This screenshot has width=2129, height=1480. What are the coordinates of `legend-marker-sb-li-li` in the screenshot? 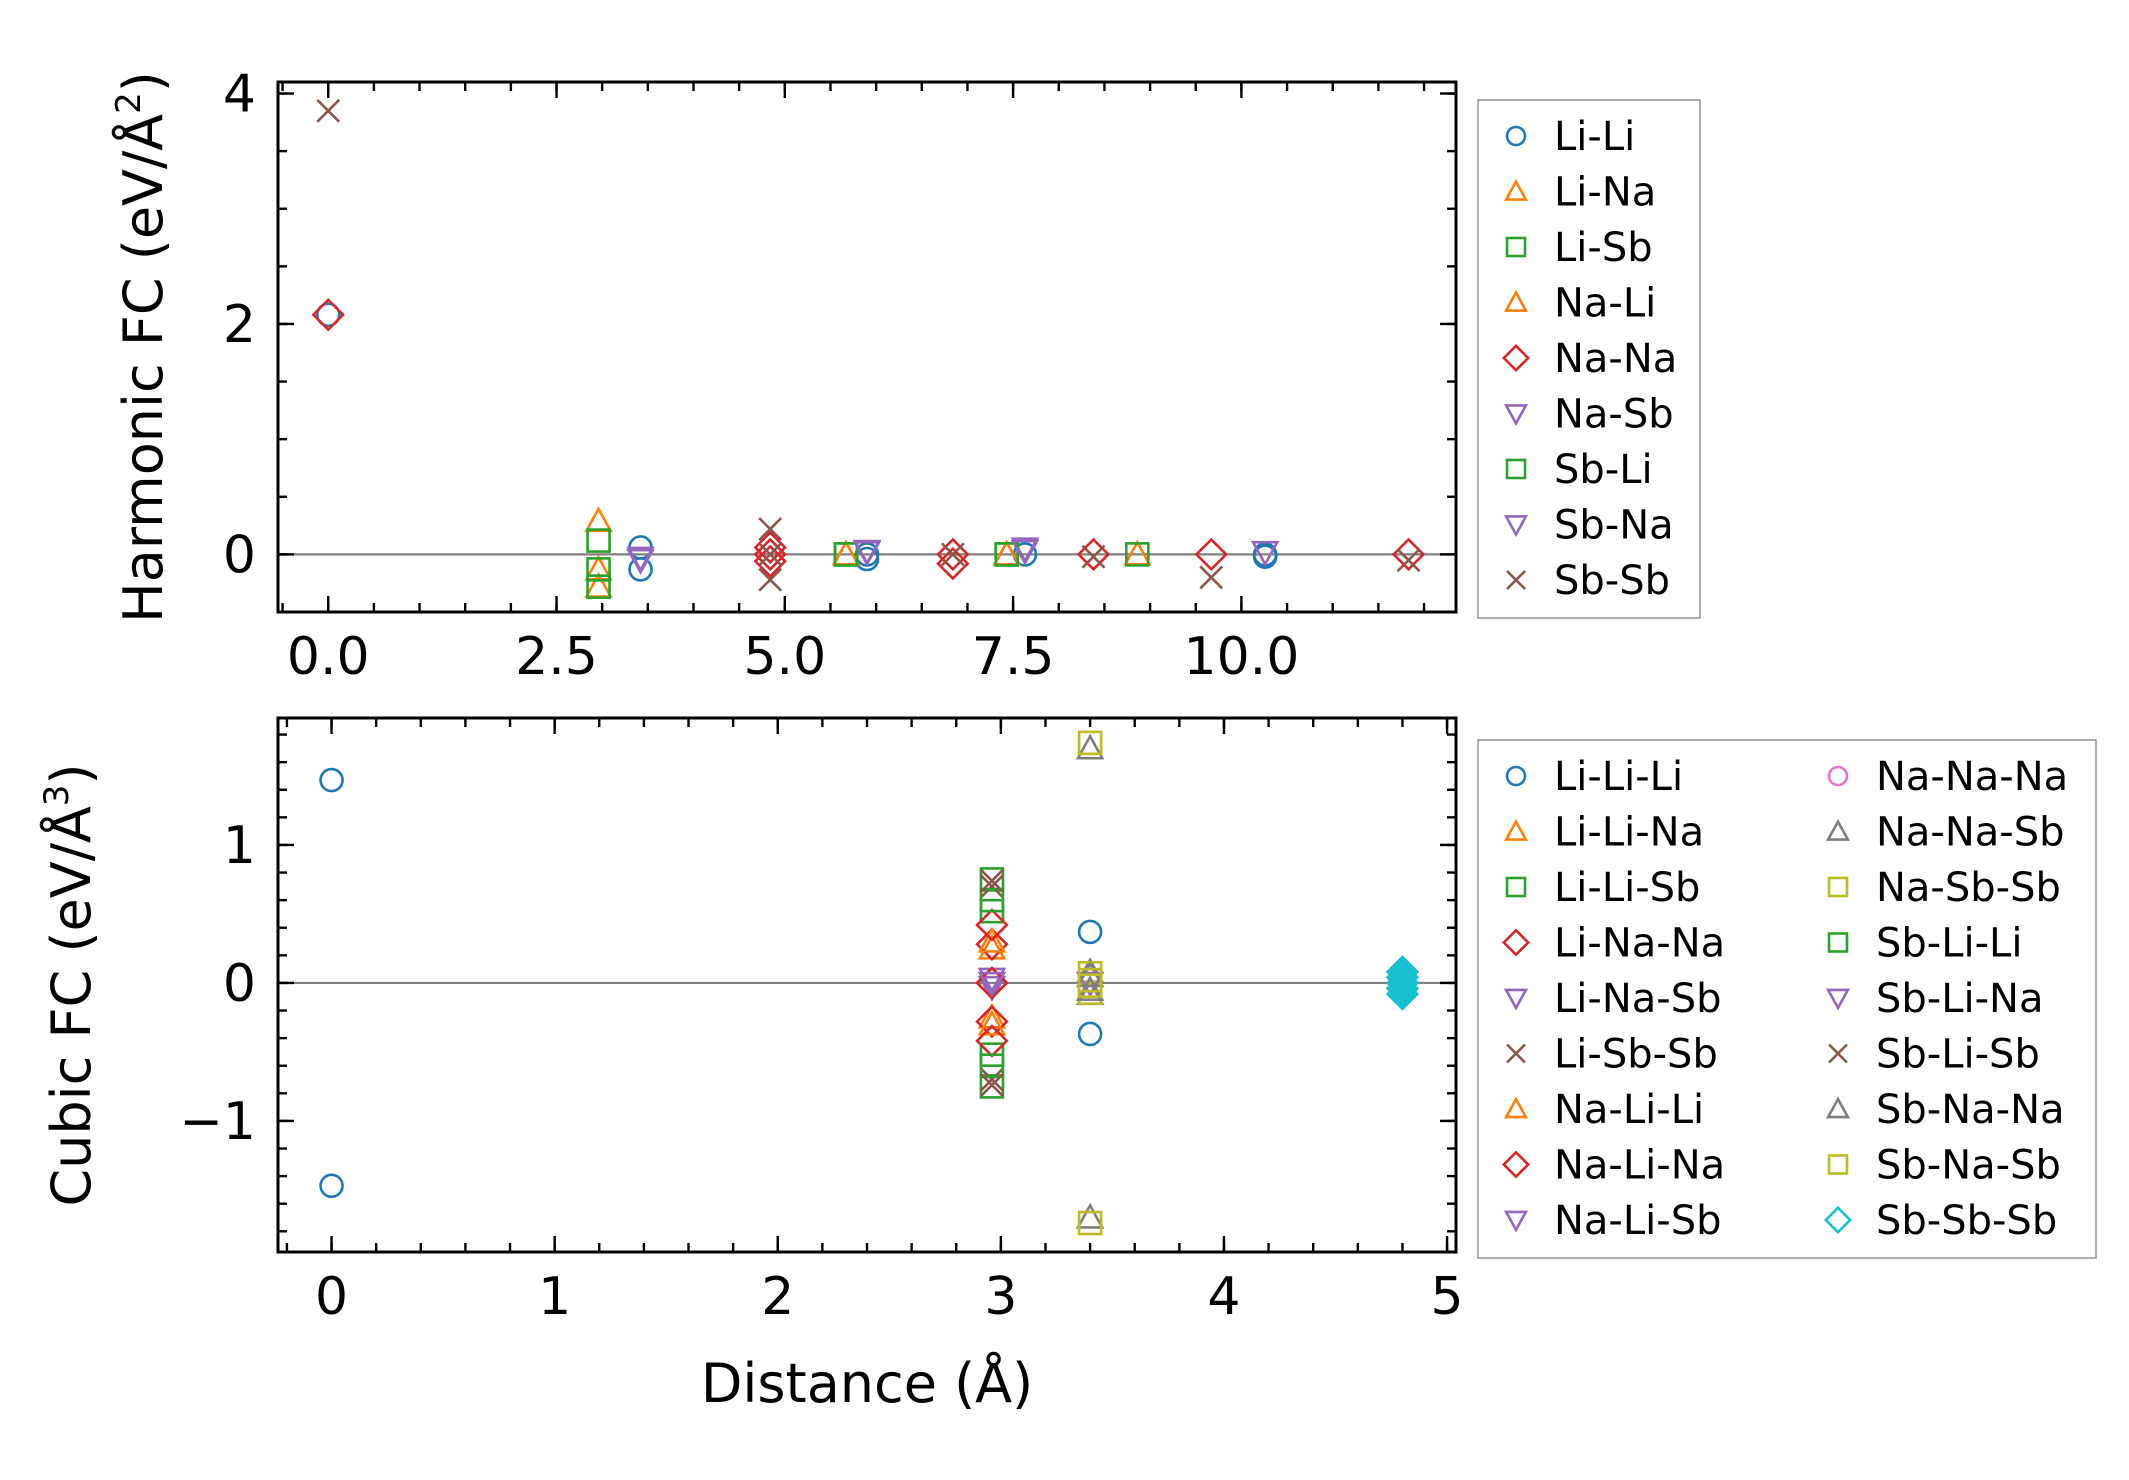 It's located at (1838, 942).